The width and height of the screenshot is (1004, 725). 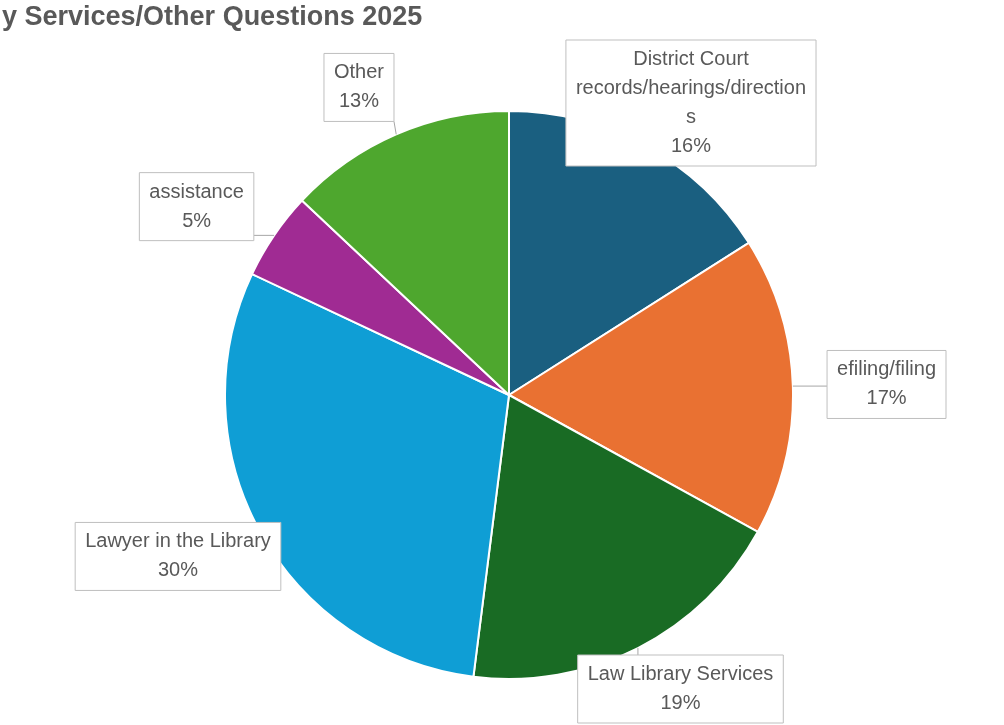 I want to click on data-label: 5%, so click(x=197, y=219).